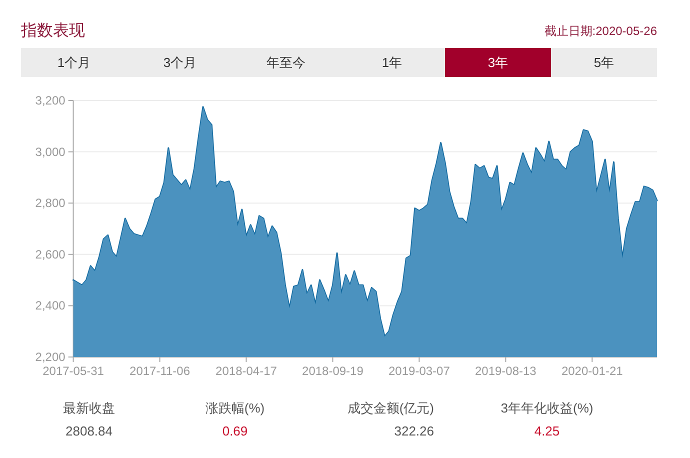  I want to click on ytick-label: 2,400, so click(50, 305).